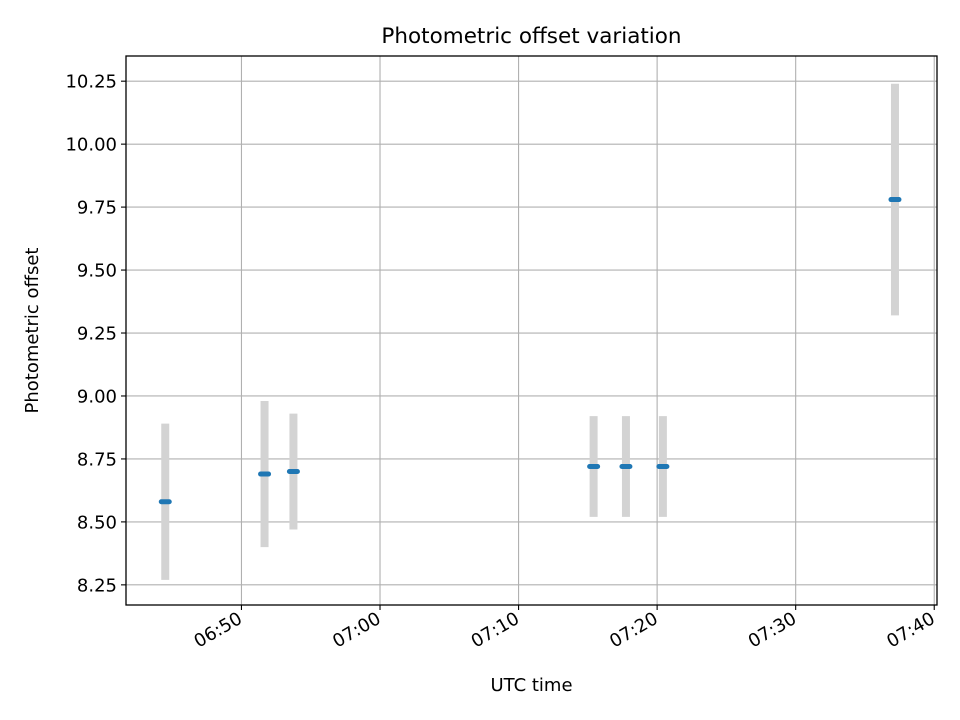 The image size is (960, 720). Describe the element at coordinates (91, 145) in the screenshot. I see `y-tick-label: 10.00` at that location.